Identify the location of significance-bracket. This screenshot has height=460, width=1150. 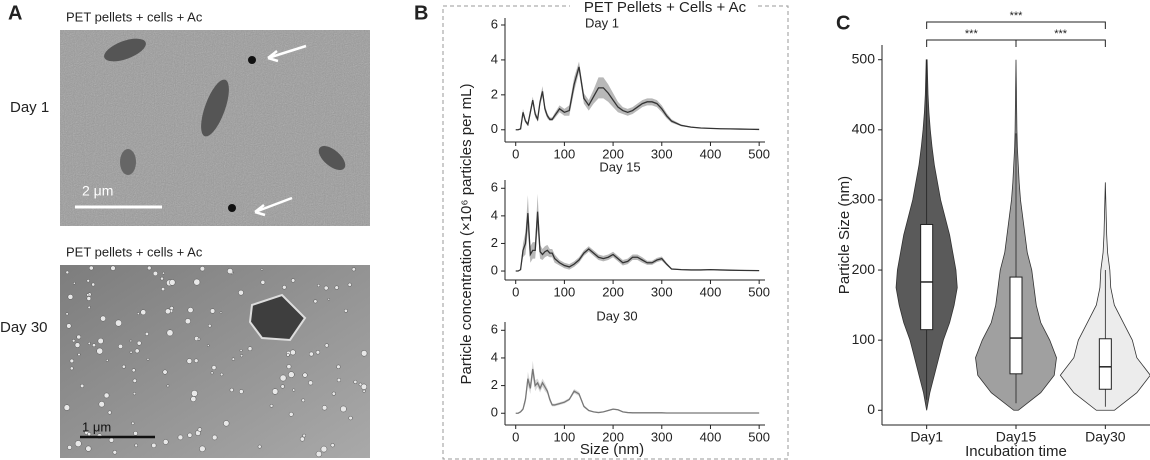
(1060, 43).